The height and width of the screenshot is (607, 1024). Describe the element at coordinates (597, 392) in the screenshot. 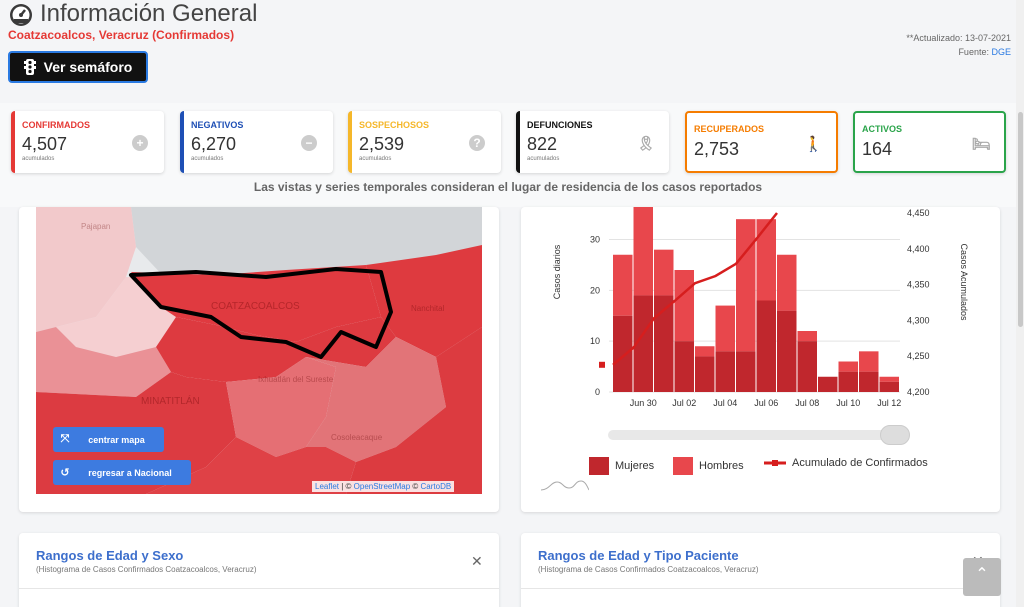

I see `y-tick-label: 0` at that location.